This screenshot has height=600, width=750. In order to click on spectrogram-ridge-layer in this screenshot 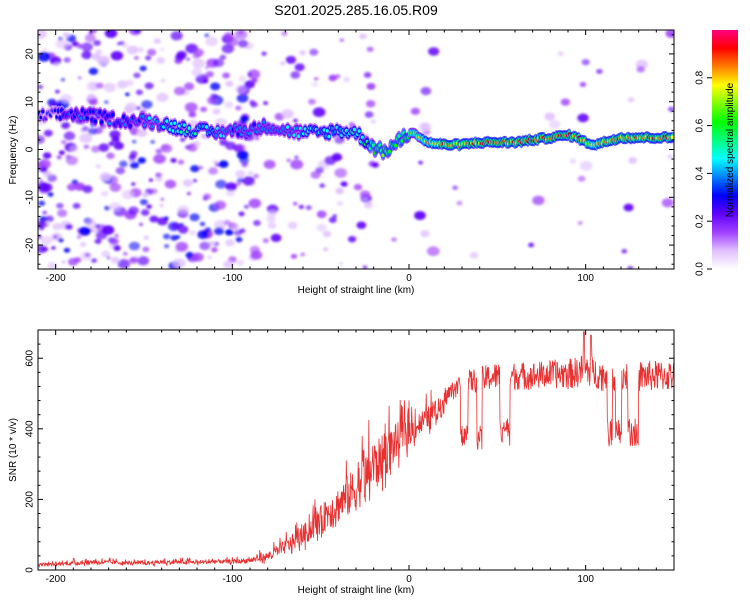, I will do `click(356, 132)`.